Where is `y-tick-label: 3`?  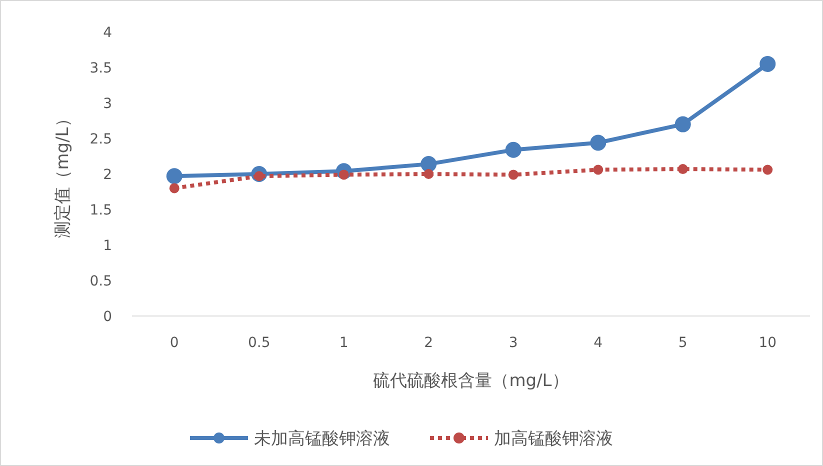 y-tick-label: 3 is located at coordinates (107, 104).